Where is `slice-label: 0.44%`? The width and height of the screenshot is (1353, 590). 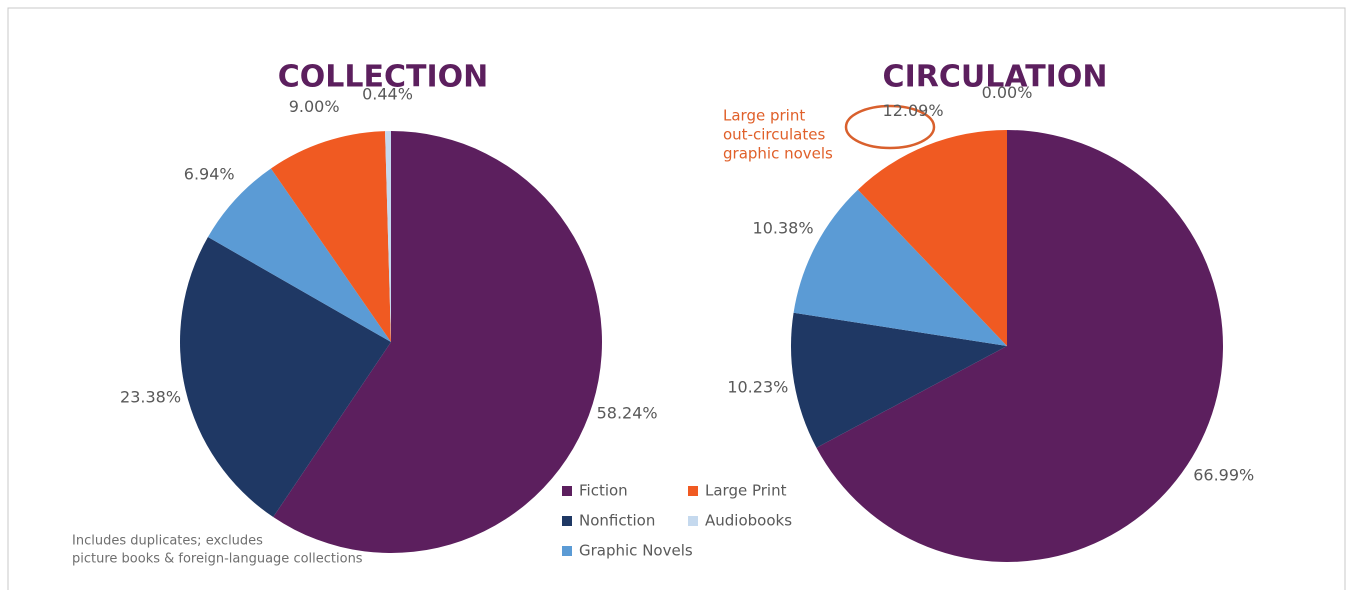 slice-label: 0.44% is located at coordinates (387, 94).